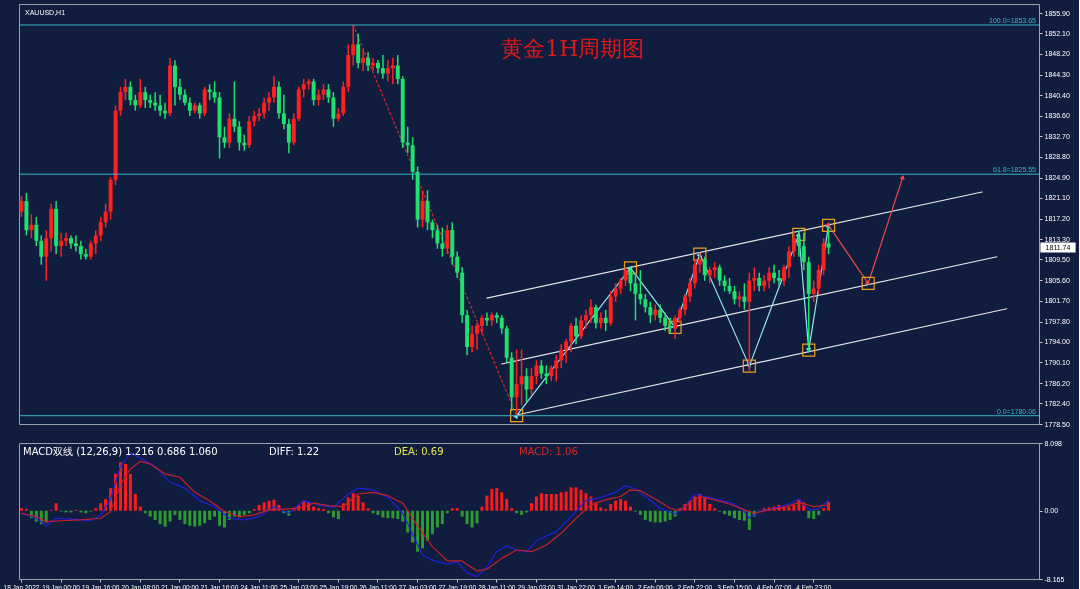 The image size is (1080, 589). I want to click on annotation: DEA: 0.69, so click(419, 451).